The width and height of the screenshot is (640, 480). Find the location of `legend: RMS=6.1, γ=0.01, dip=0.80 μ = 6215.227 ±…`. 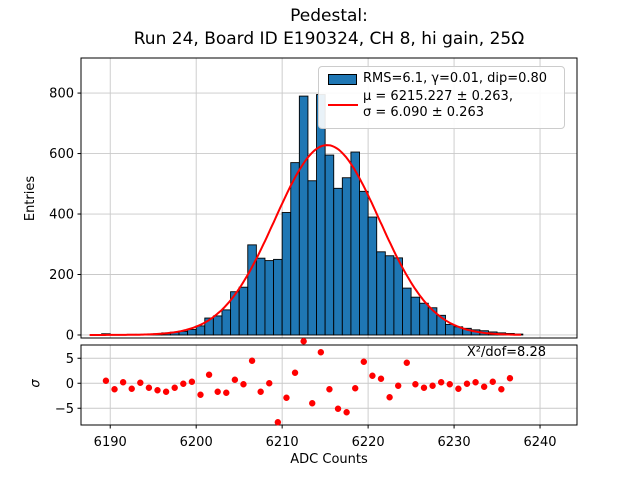

legend: RMS=6.1, γ=0.01, dip=0.80 μ = 6215.227 ±… is located at coordinates (441, 97).